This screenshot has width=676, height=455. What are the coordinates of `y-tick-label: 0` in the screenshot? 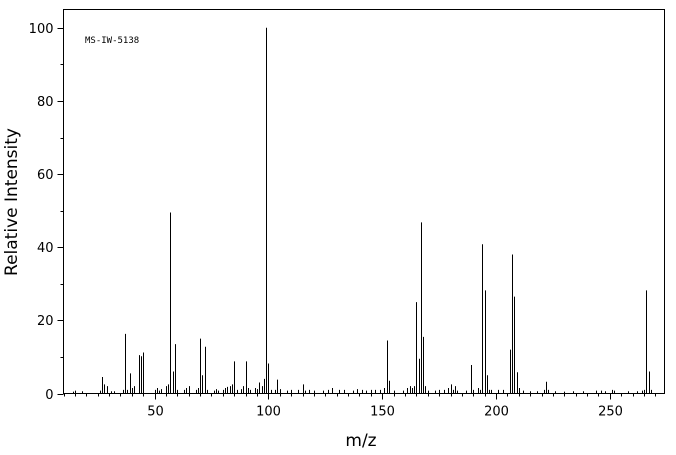 It's located at (49, 395).